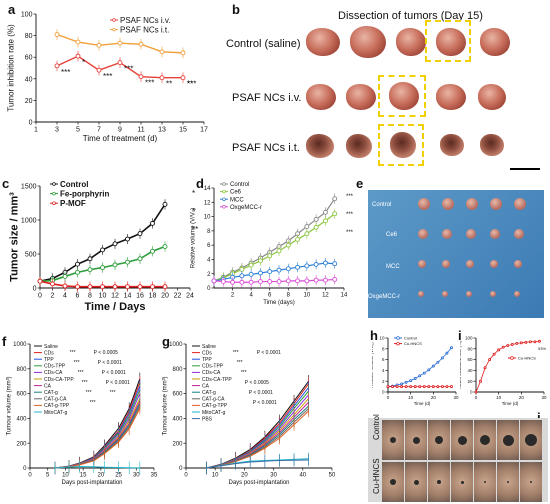 The height and width of the screenshot is (504, 550). Describe the element at coordinates (140, 130) in the screenshot. I see `x-tick-label: 11` at that location.